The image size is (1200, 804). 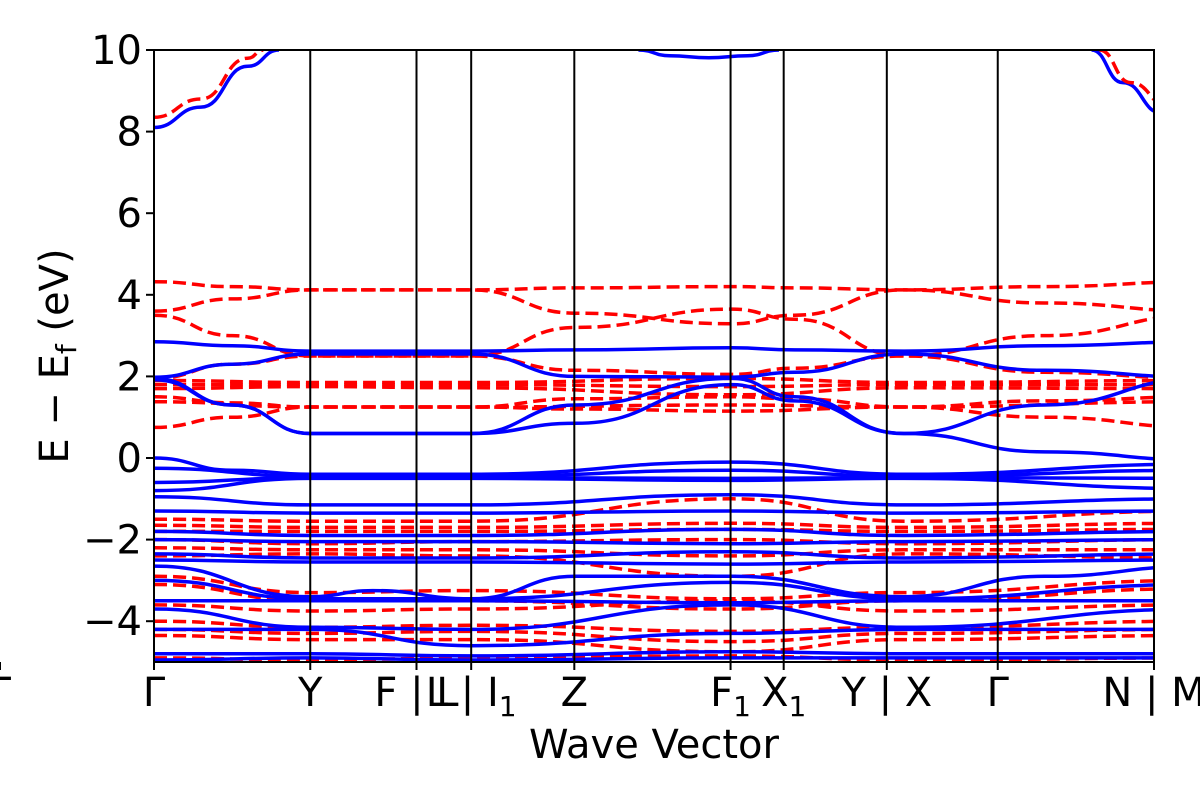 I want to click on x-tick-label: Y | X, so click(x=886, y=693).